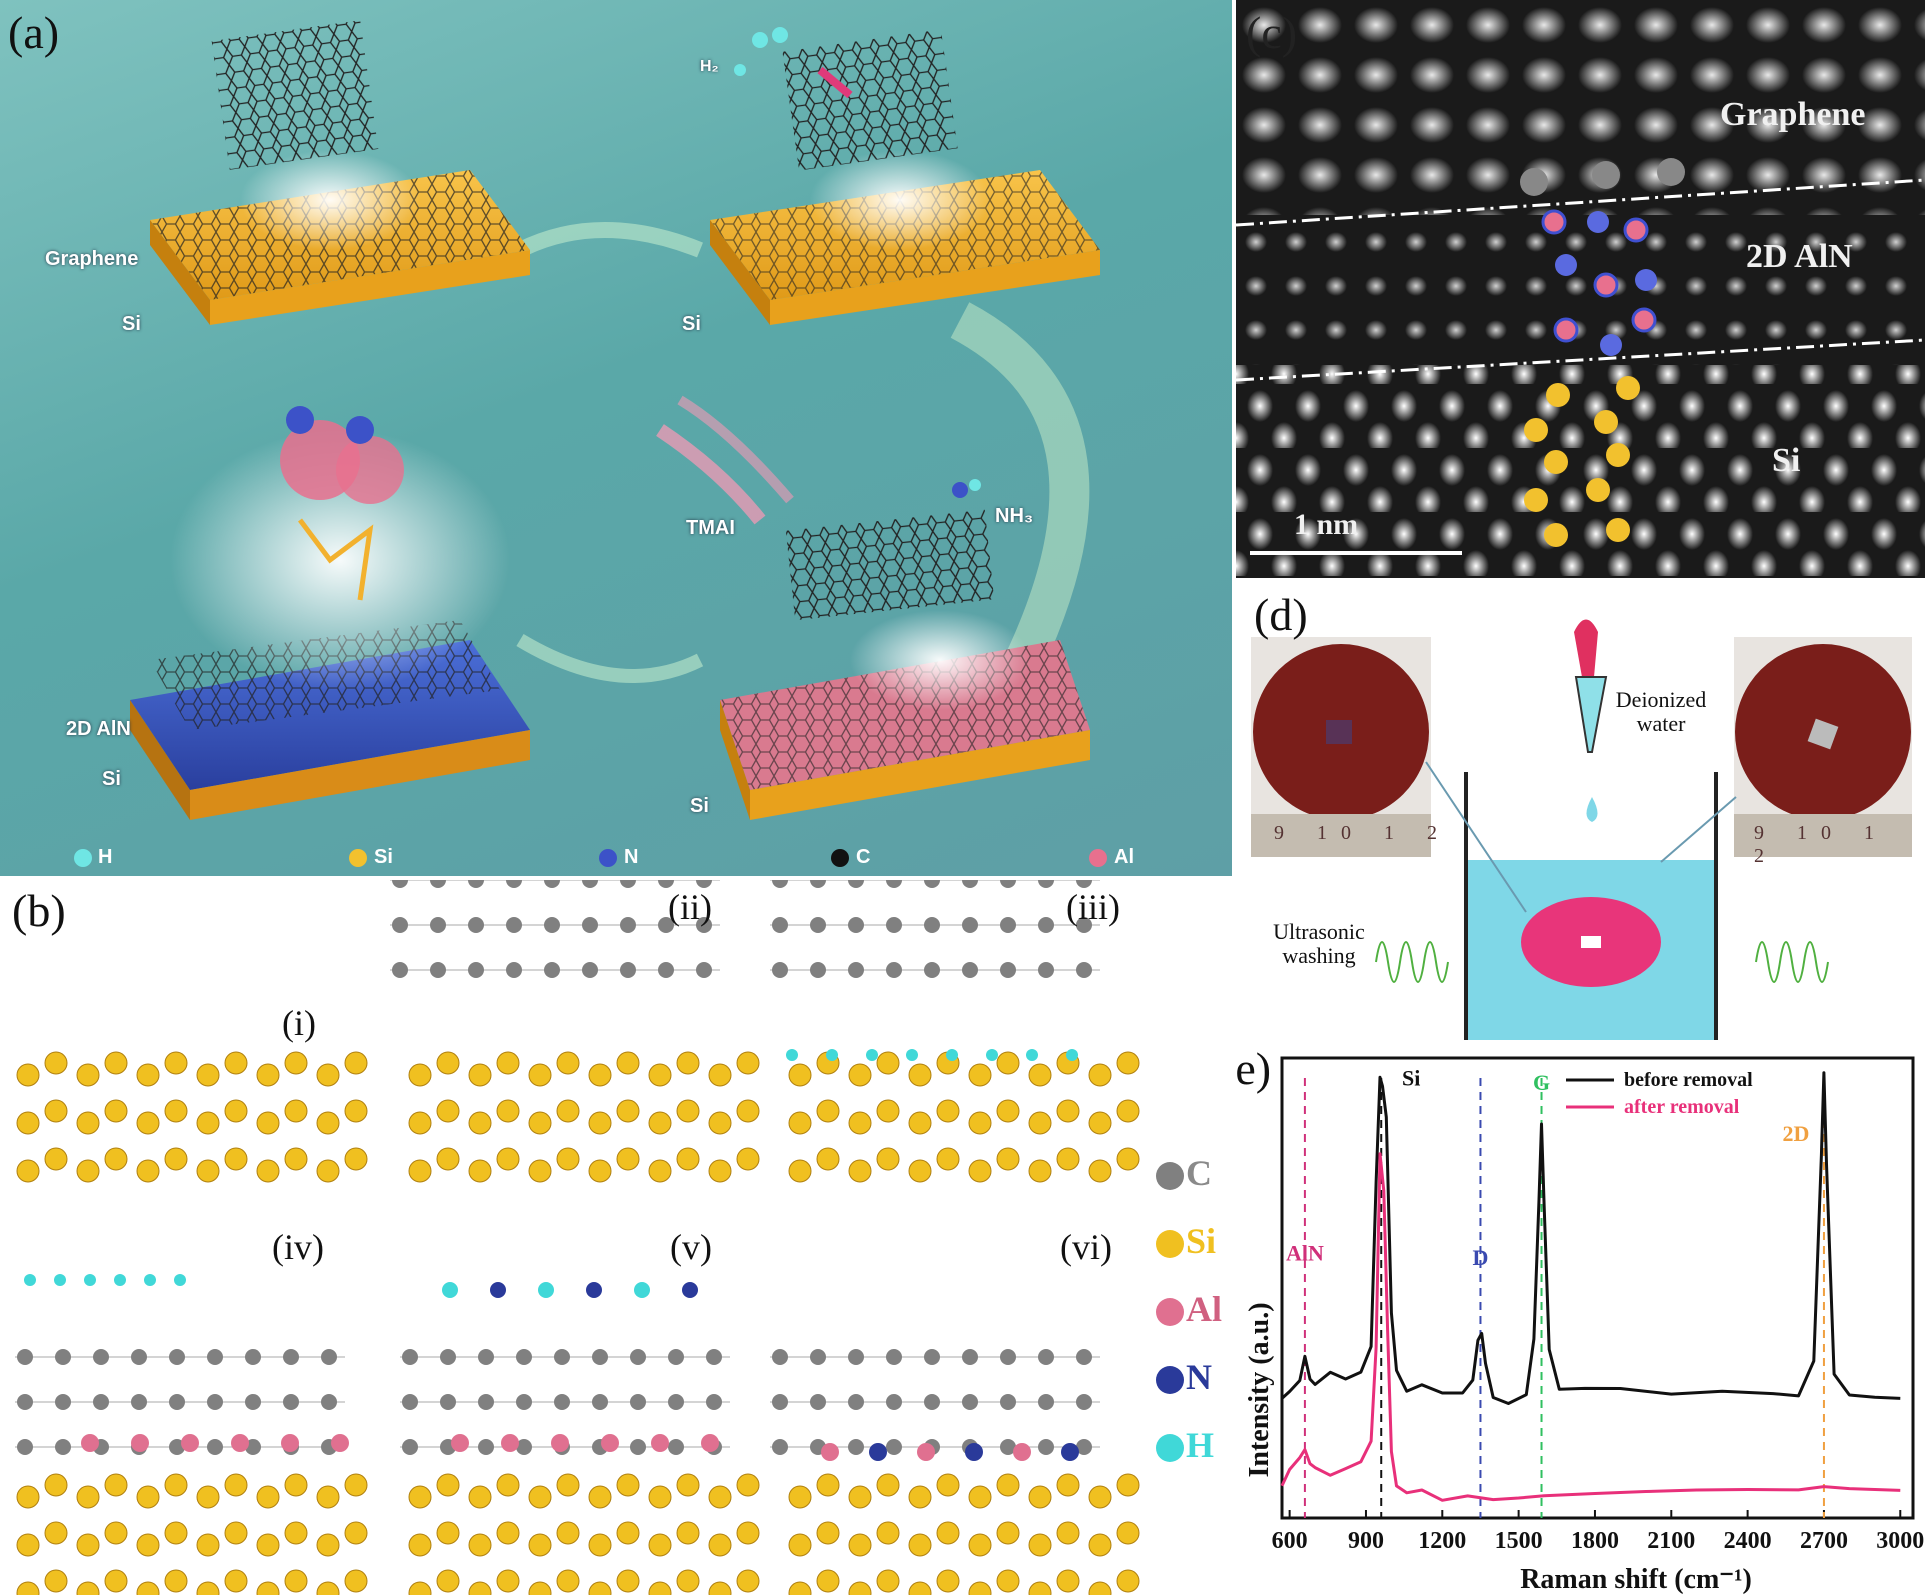 Image resolution: width=1925 pixels, height=1595 pixels. I want to click on c-atoms-overlay, so click(1602, 352).